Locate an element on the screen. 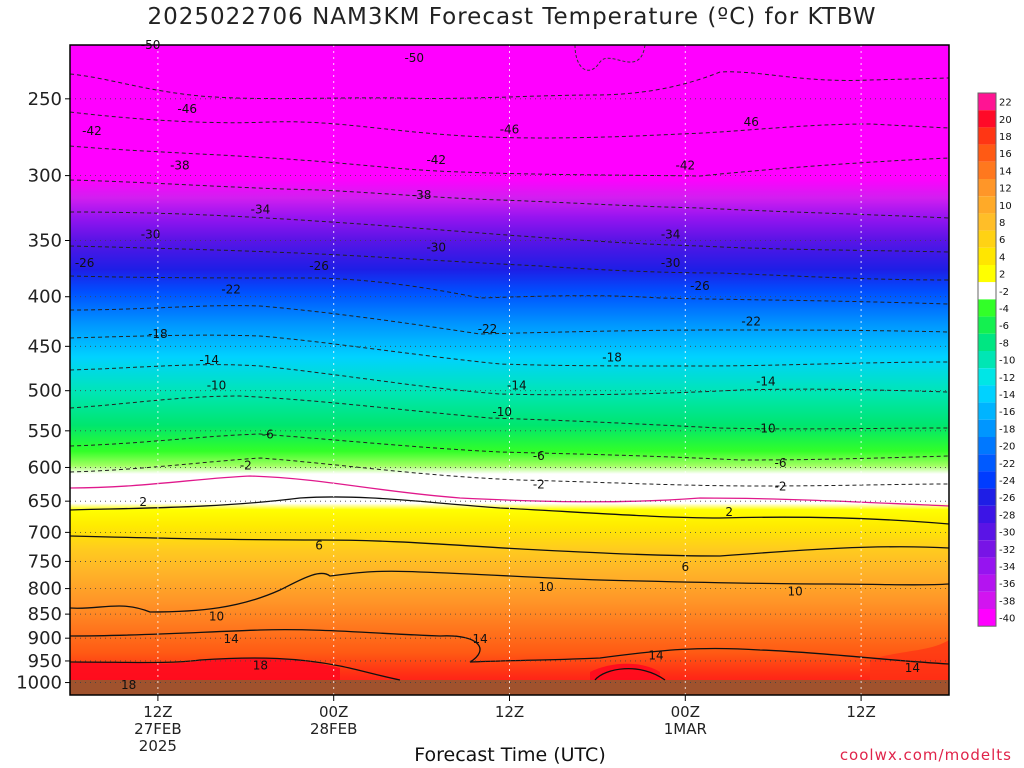 Image resolution: width=1024 pixels, height=768 pixels. colorbar-label: -16 is located at coordinates (1007, 412).